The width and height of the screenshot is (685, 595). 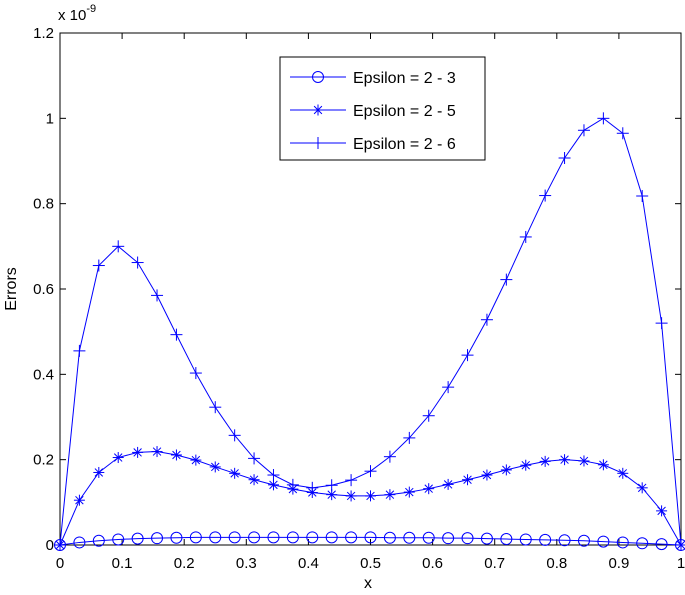 I want to click on legend-marker-circle, so click(x=318, y=77).